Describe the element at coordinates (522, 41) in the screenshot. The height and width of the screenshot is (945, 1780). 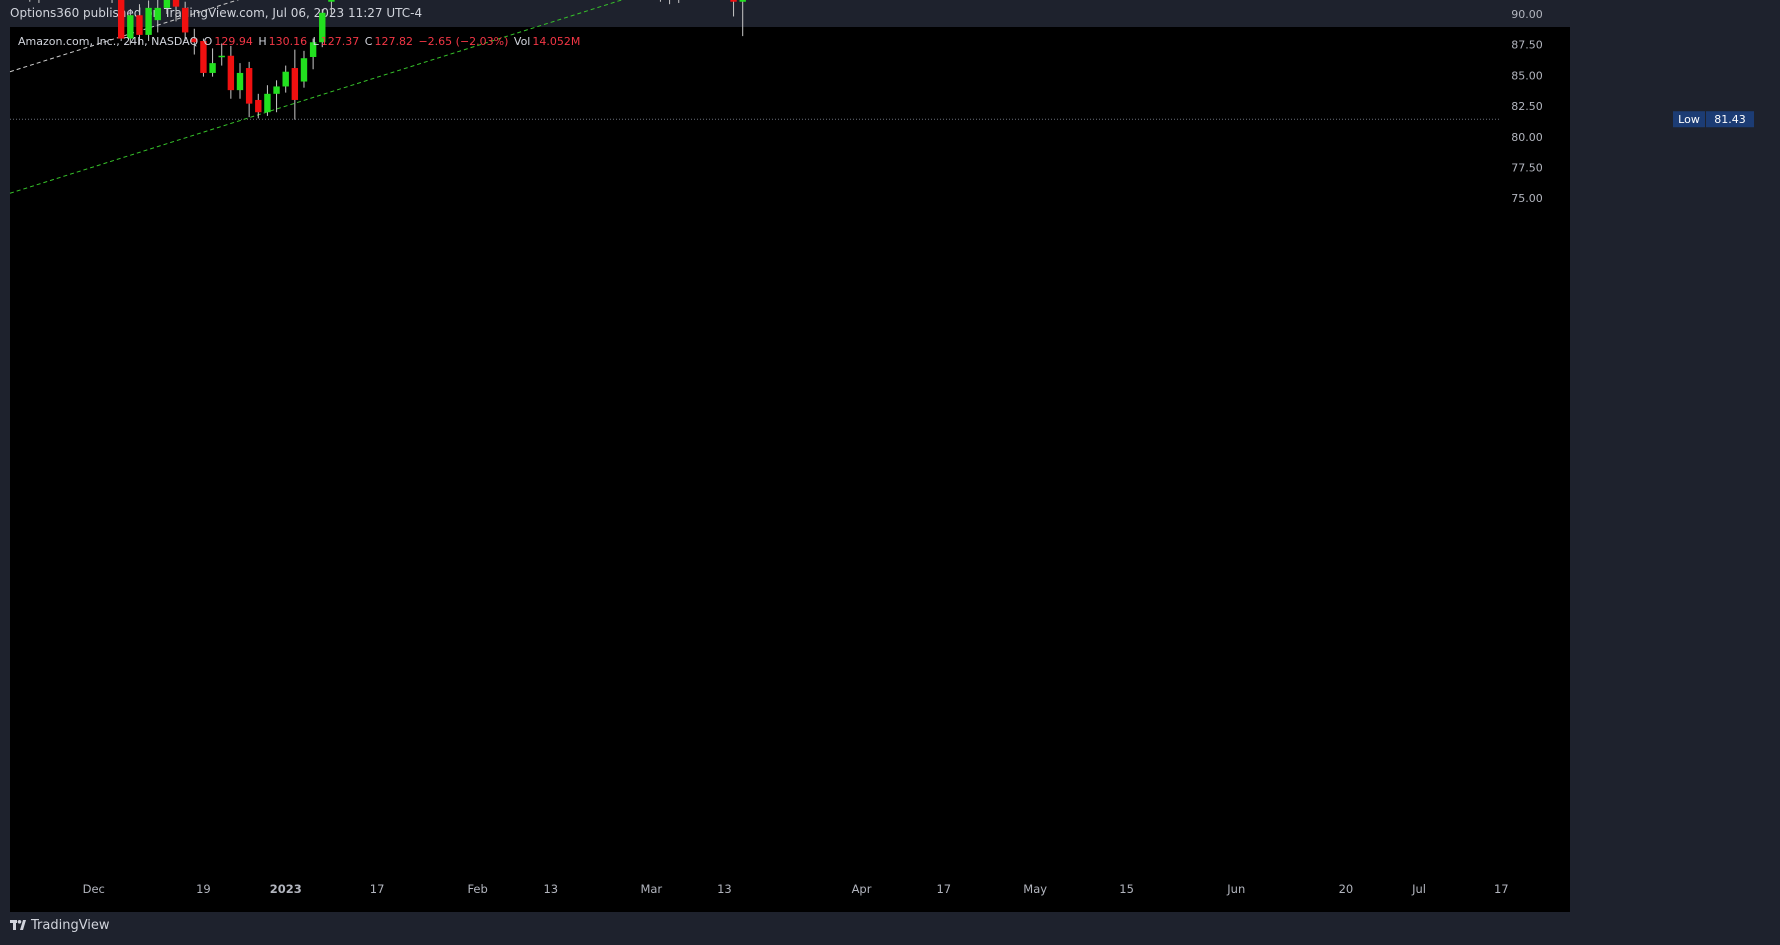
I see `volume-label: Vol` at that location.